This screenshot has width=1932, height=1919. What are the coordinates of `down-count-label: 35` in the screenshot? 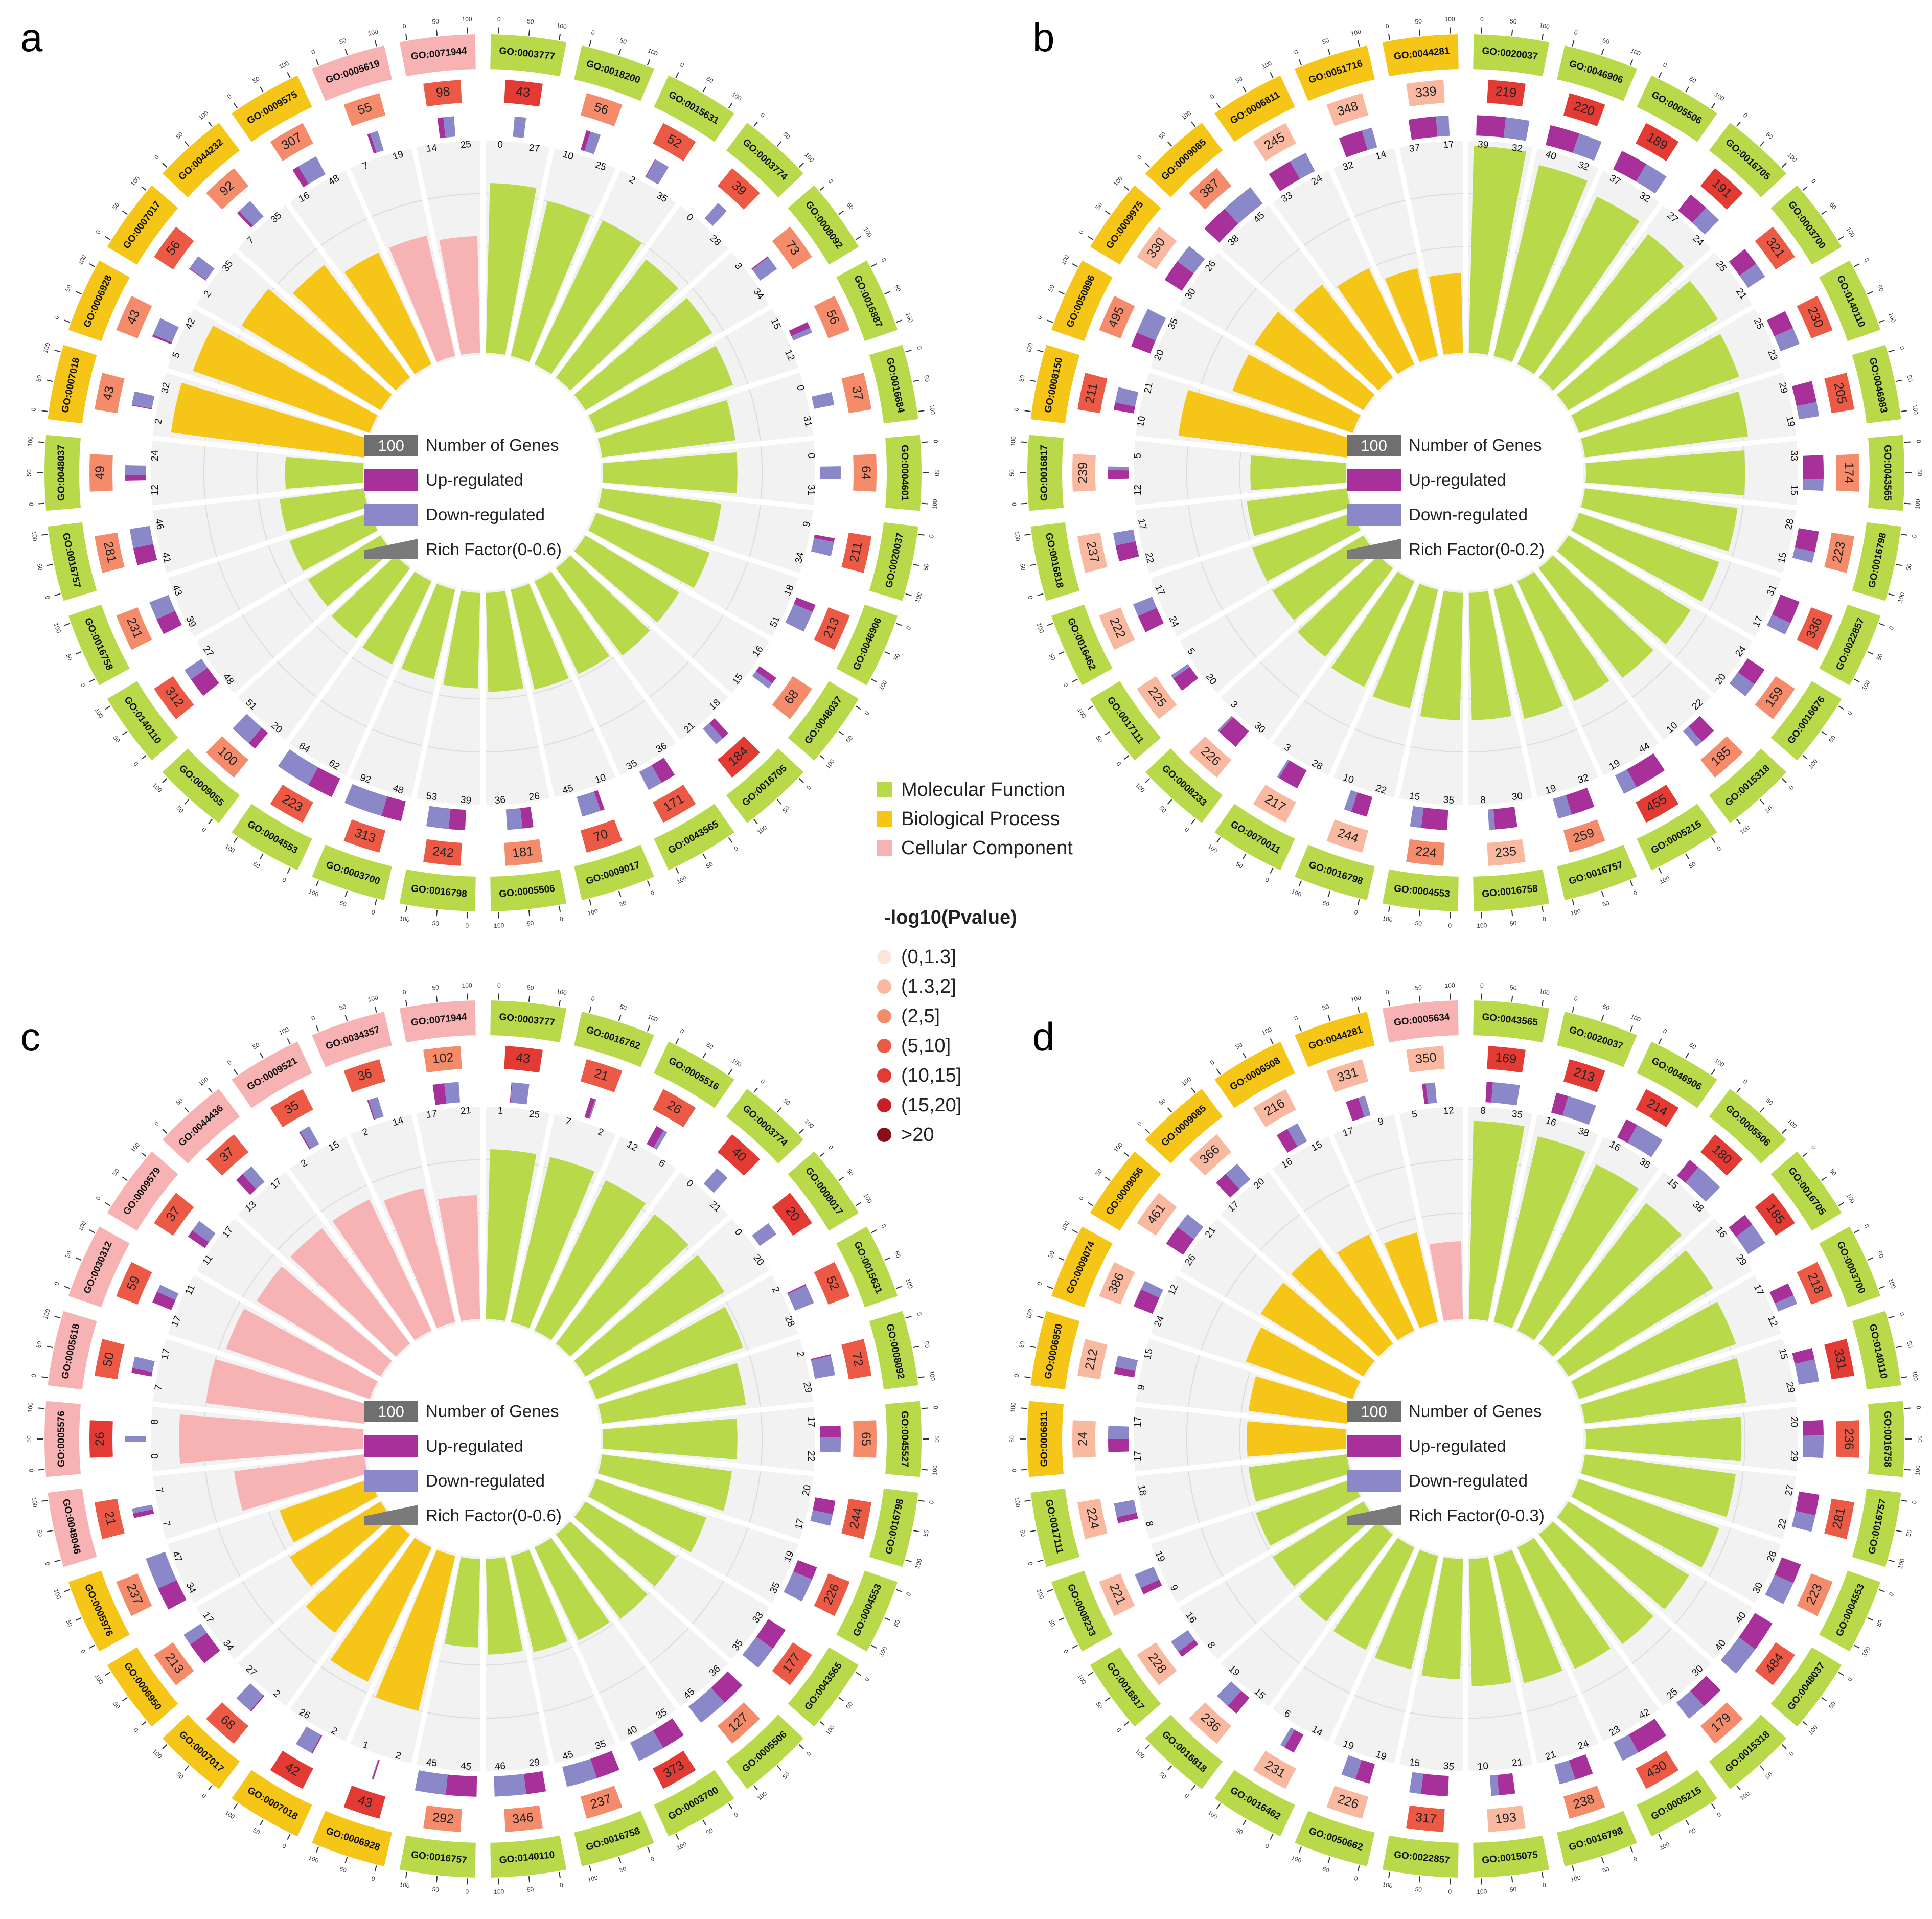 It's located at (1517, 1115).